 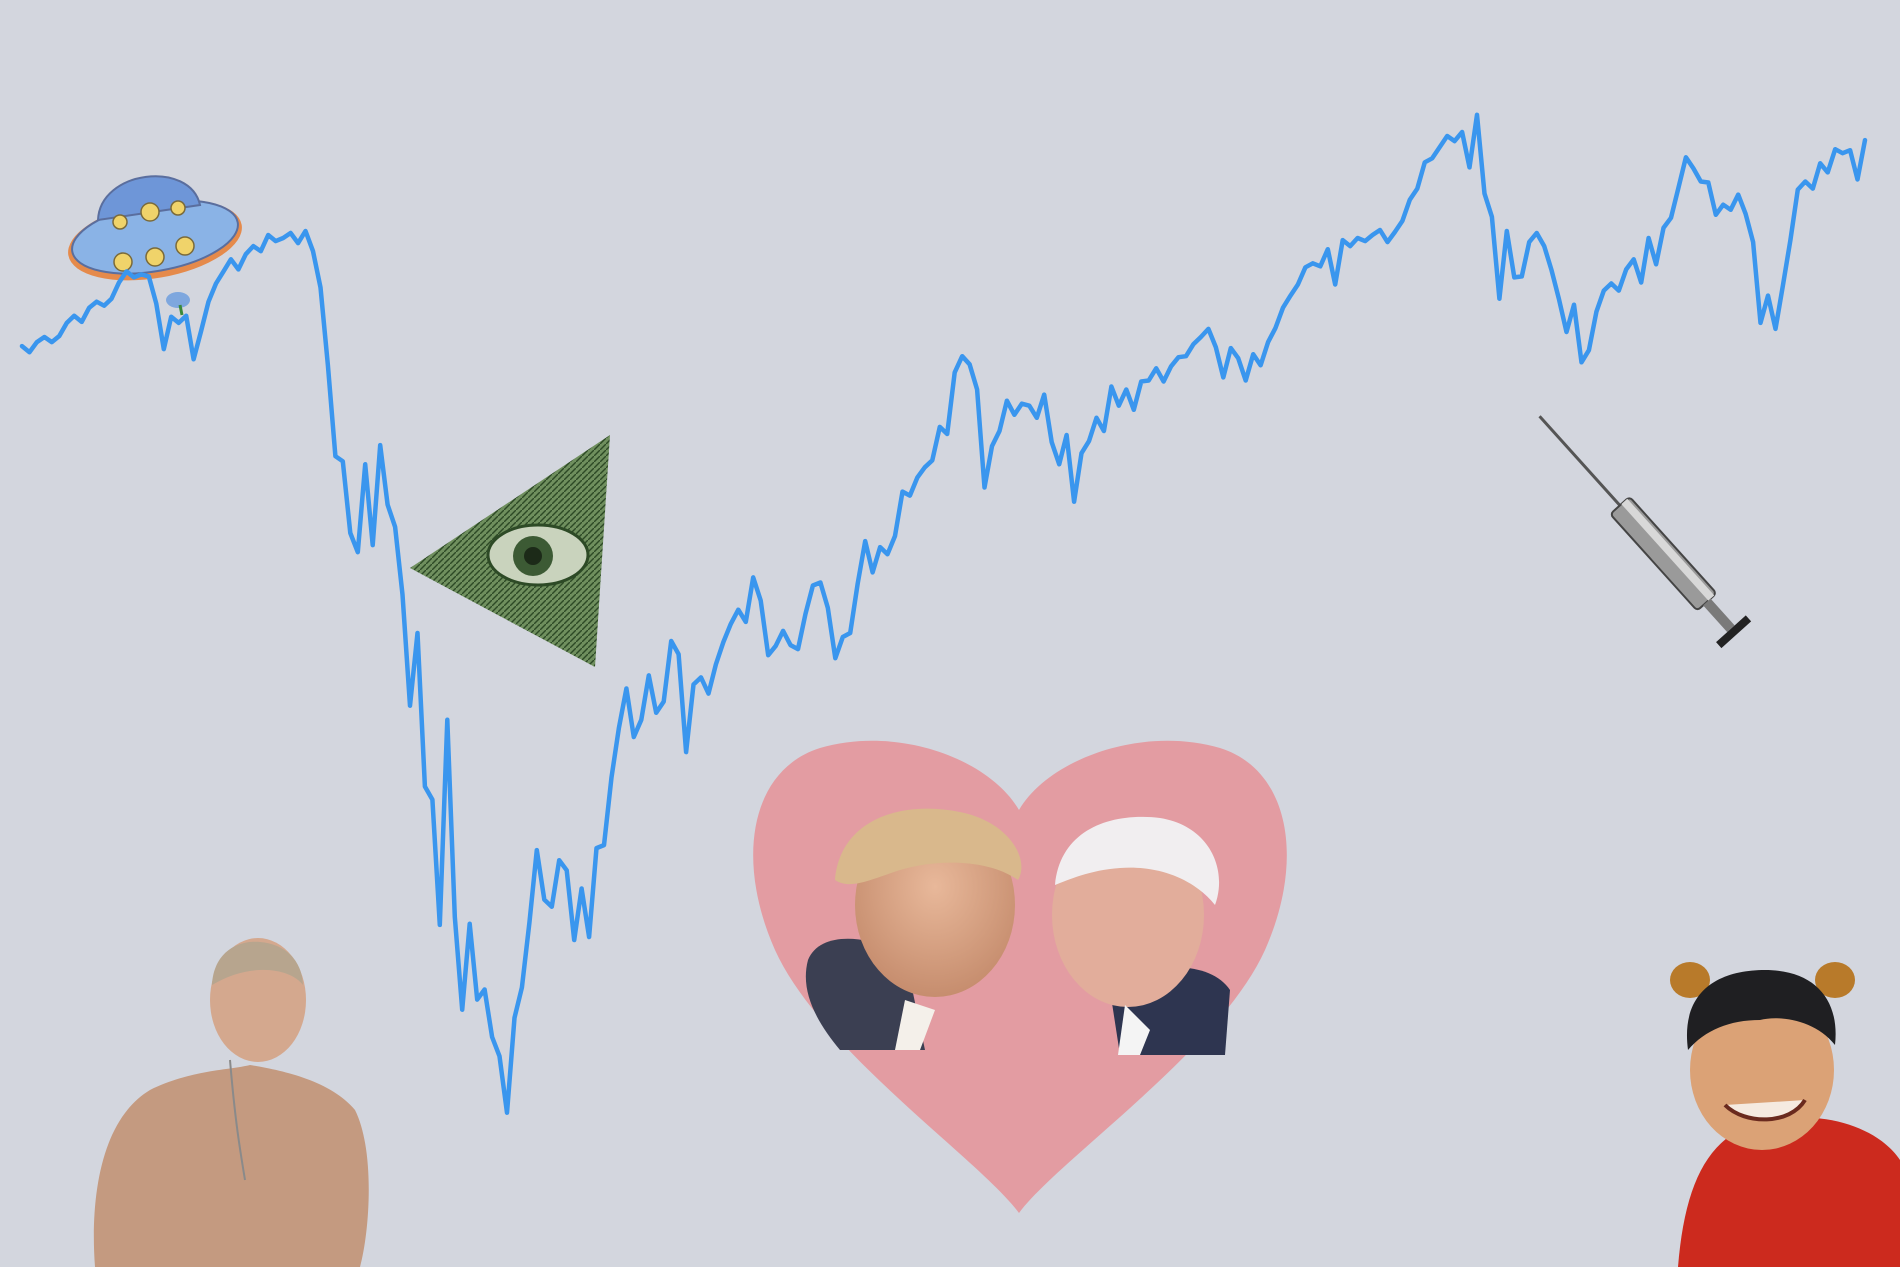 What do you see at coordinates (1638, 525) in the screenshot?
I see `syringe-icon` at bounding box center [1638, 525].